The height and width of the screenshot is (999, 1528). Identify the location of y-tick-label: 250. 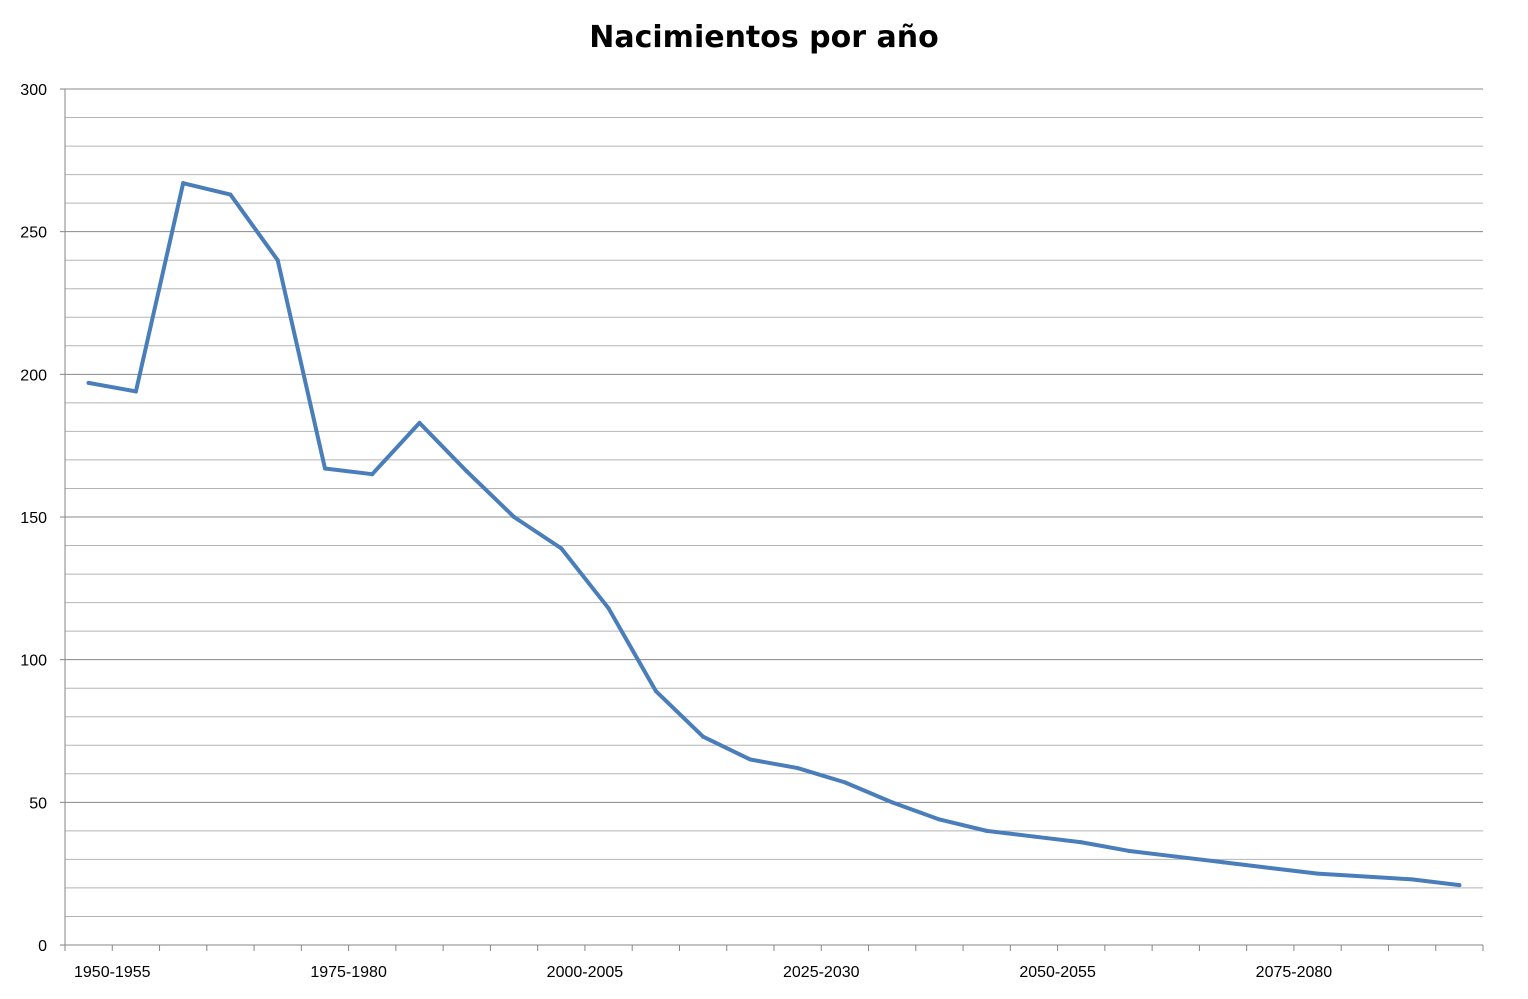
(33, 233).